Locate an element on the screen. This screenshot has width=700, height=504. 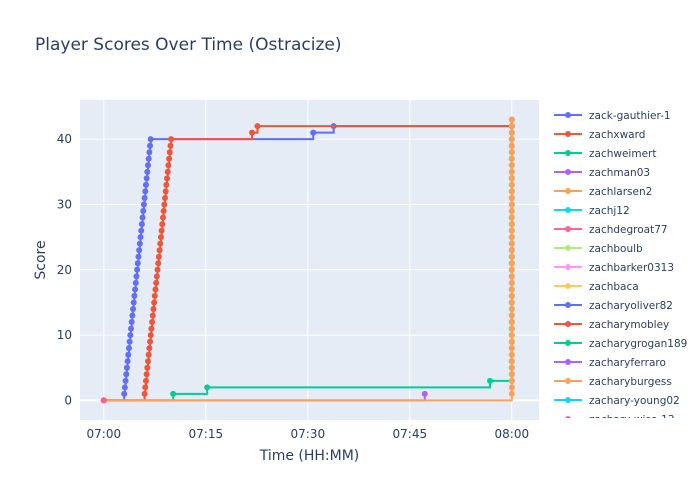
legend-item: zacharyferraro is located at coordinates (610, 363).